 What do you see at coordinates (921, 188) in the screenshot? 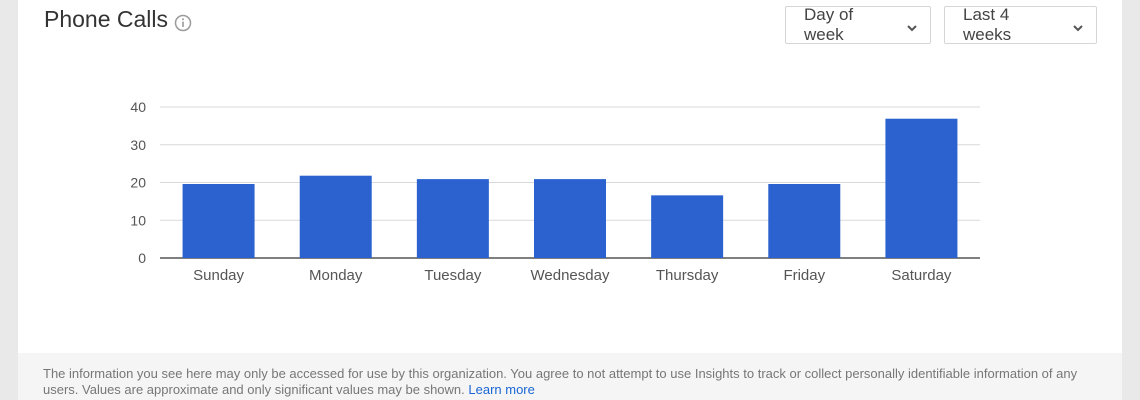
I see `bar-saturday` at bounding box center [921, 188].